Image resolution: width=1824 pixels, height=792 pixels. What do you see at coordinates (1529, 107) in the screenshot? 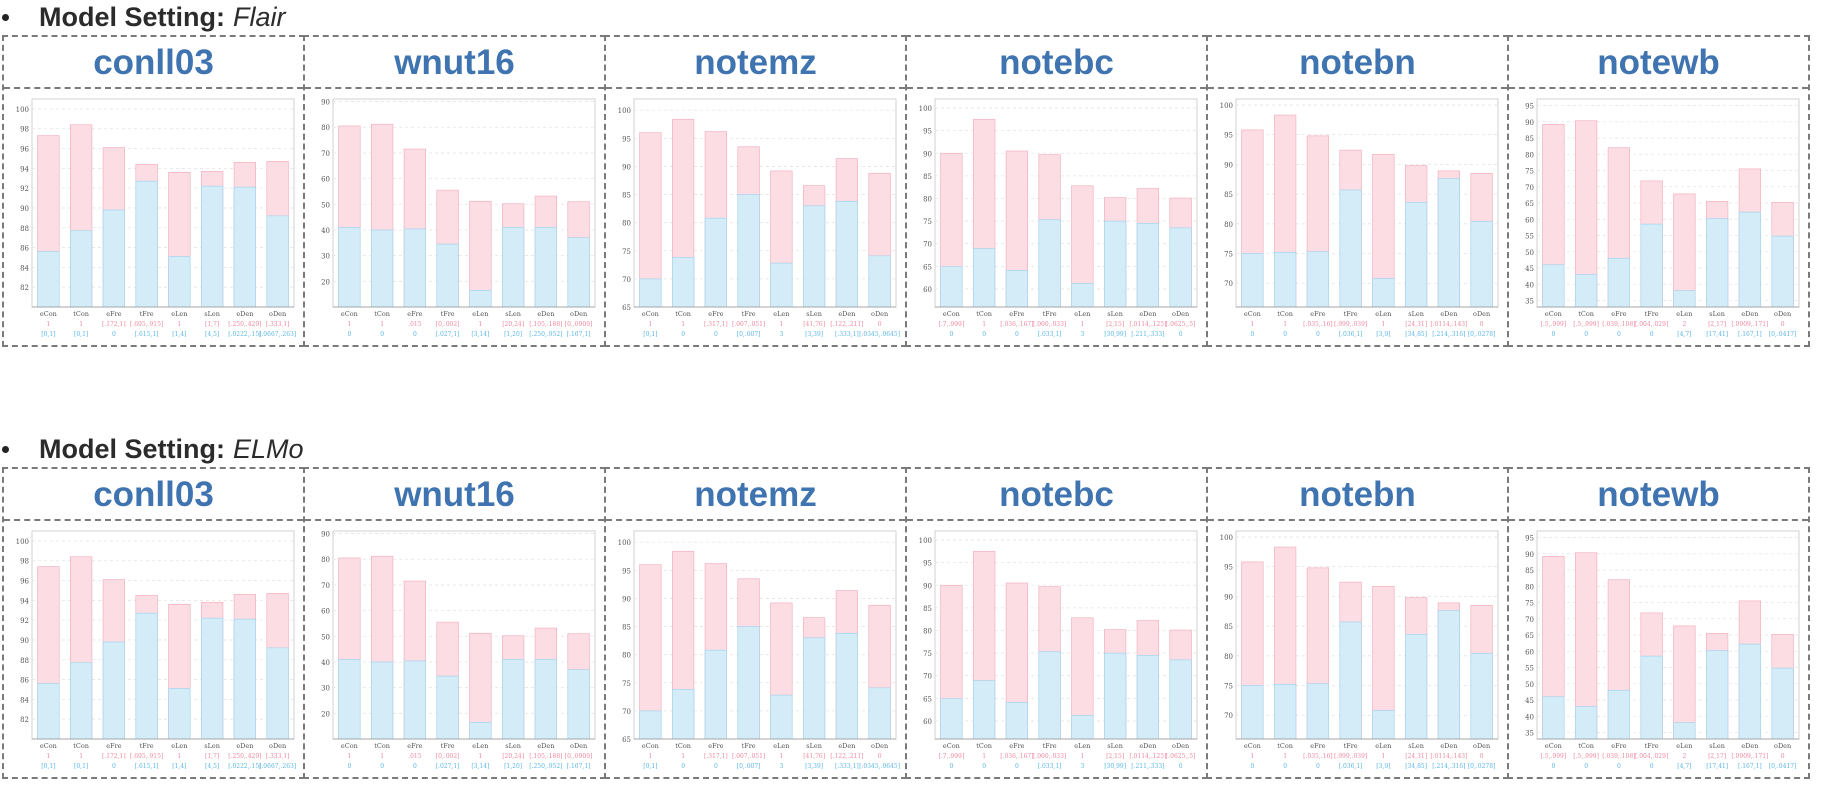
I see `y-tick-label: 95` at bounding box center [1529, 107].